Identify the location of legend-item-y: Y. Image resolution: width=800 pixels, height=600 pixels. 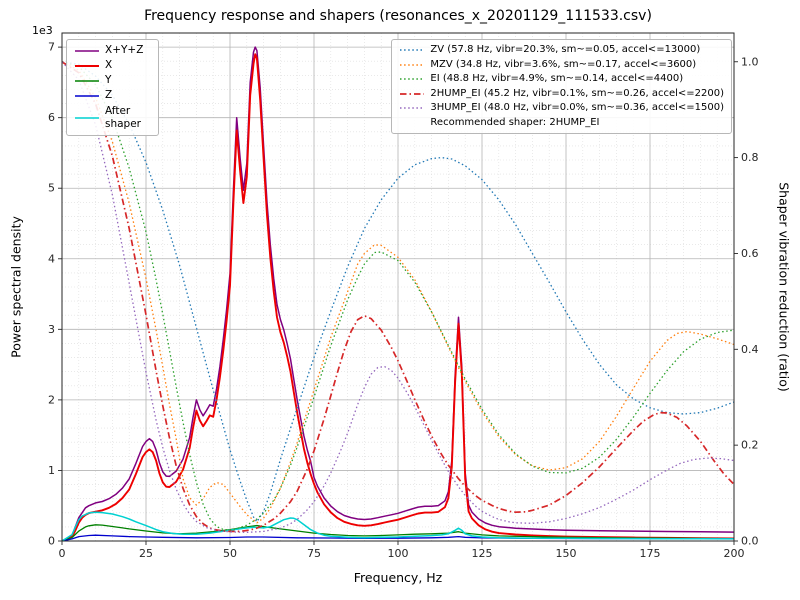
(112, 80).